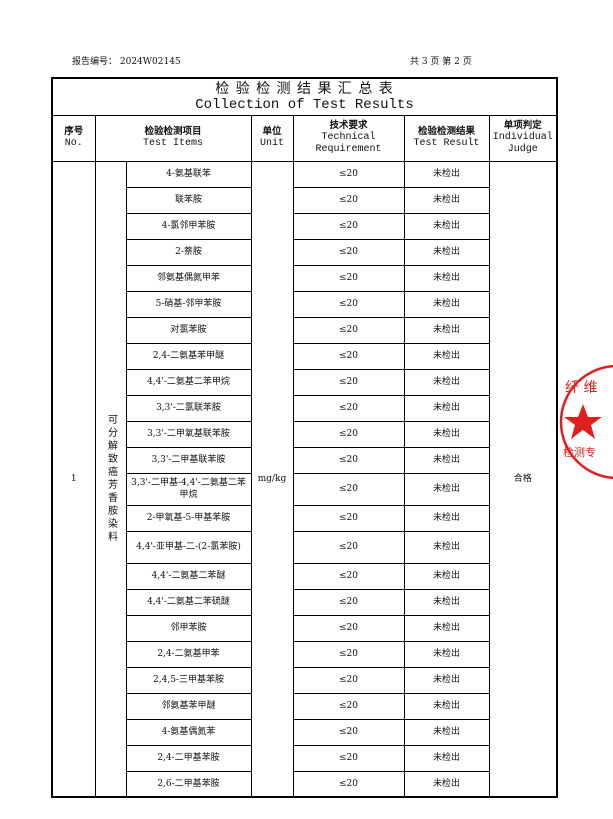 This screenshot has height=819, width=613. I want to click on result-row: 4,4'-二氨基二苯醚 ≤20 未检出, so click(304, 576).